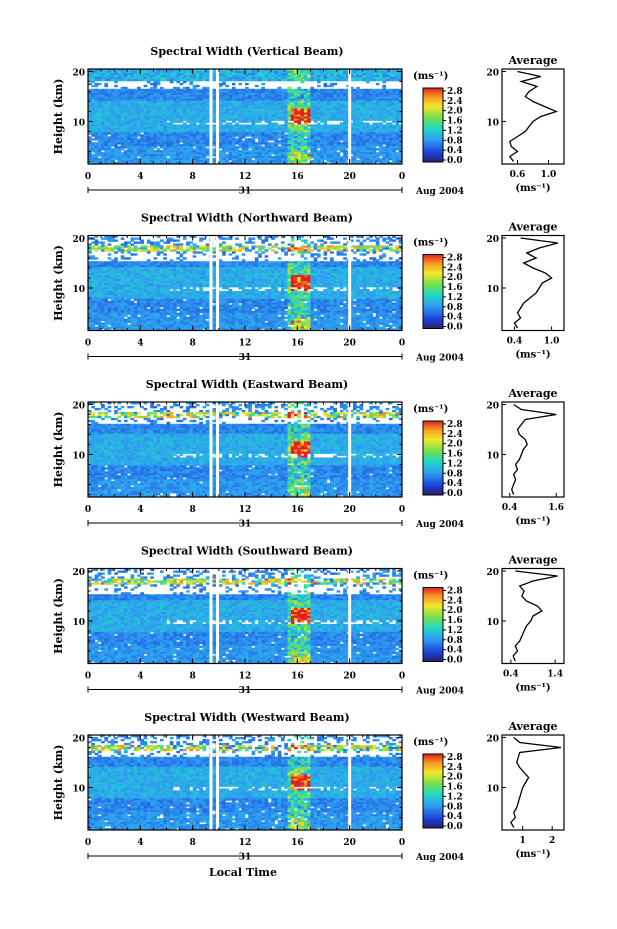 Image resolution: width=617 pixels, height=929 pixels. Describe the element at coordinates (532, 188) in the screenshot. I see `profile-x-label: (ms⁻¹)` at that location.